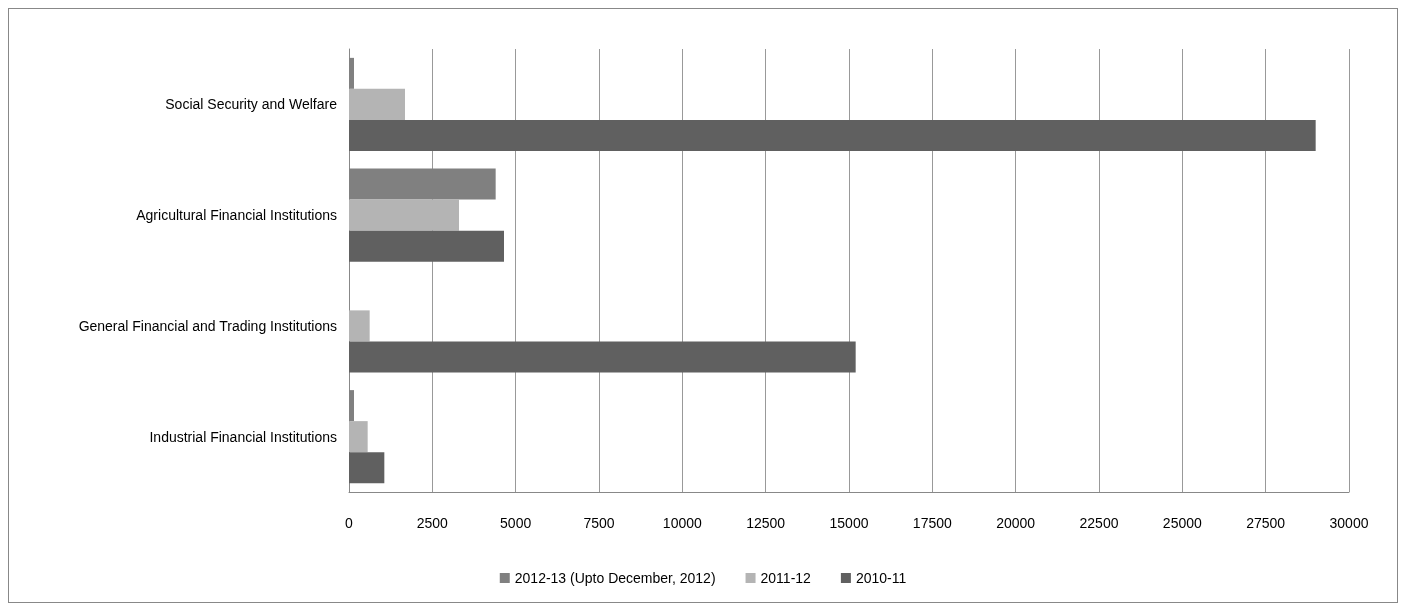  I want to click on x-tick-label: 15000, so click(849, 523).